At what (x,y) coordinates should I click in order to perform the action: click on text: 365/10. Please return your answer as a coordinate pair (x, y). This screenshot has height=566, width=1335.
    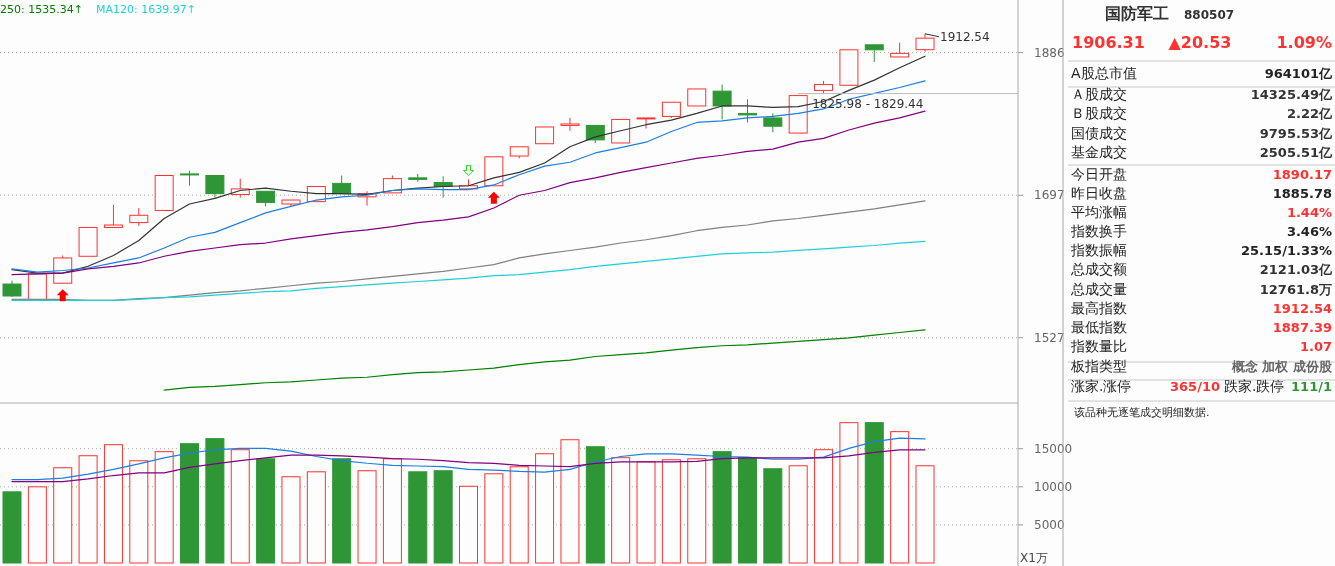
    Looking at the image, I should click on (1195, 386).